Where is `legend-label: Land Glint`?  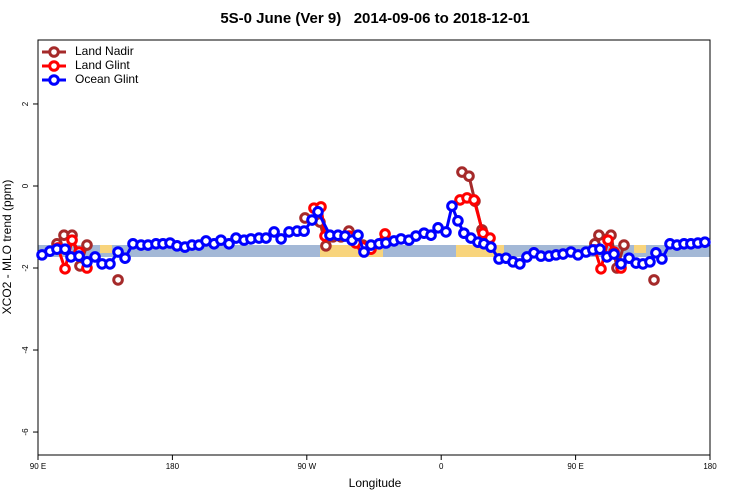
legend-label: Land Glint is located at coordinates (102, 65).